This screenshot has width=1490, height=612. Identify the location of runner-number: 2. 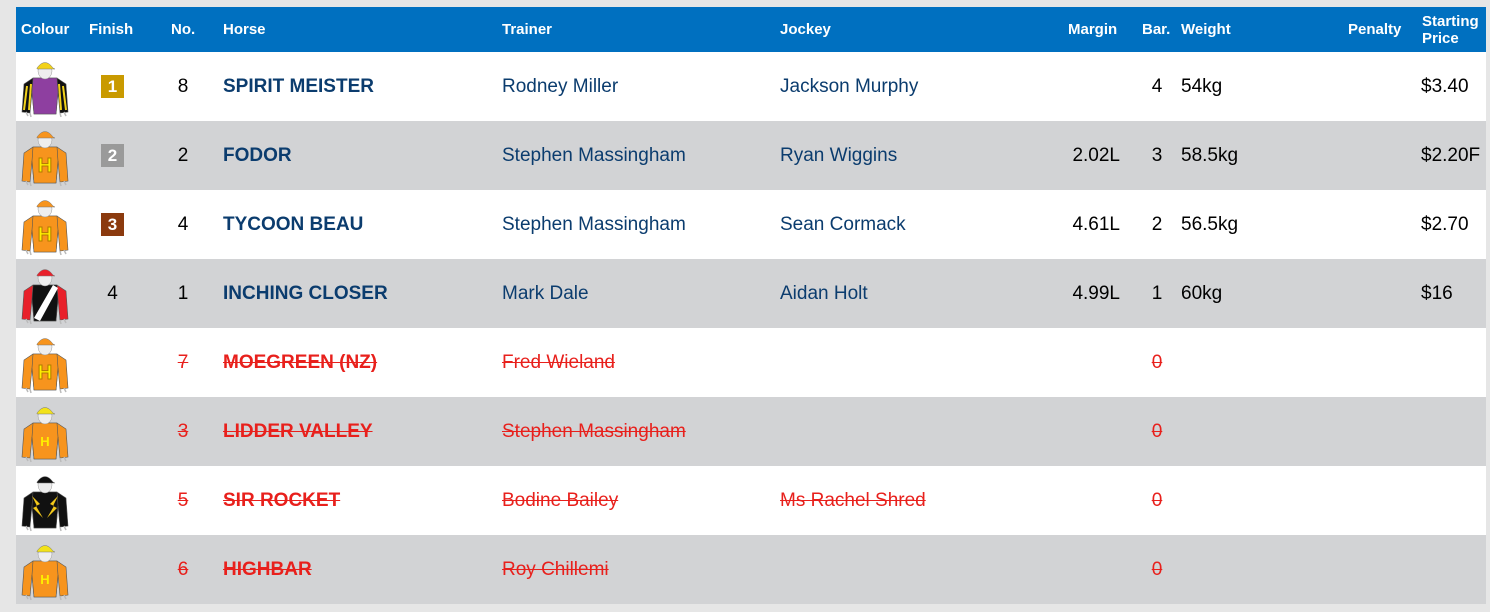
(183, 155).